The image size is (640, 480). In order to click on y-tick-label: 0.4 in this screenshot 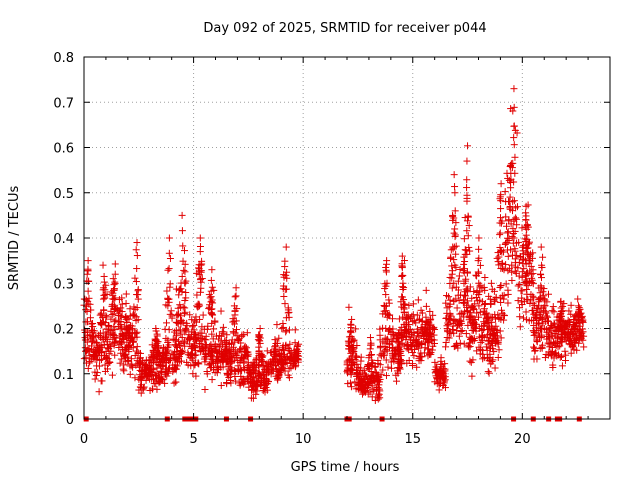, I will do `click(63, 239)`.